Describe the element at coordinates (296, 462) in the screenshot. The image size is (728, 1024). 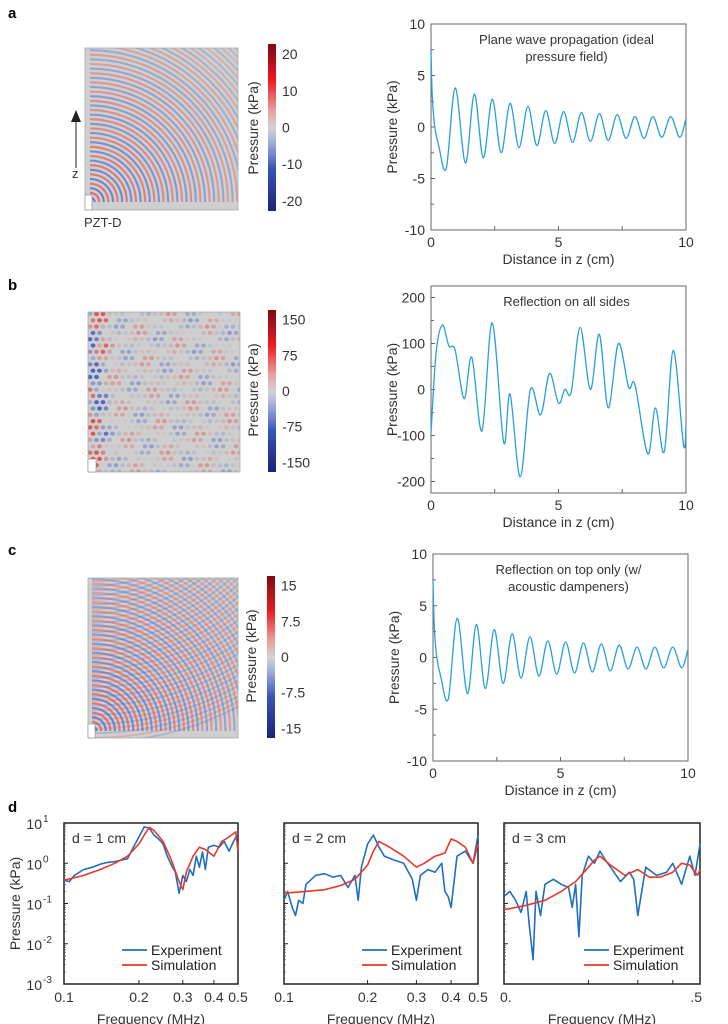
I see `colorbar-tick-label: -150` at that location.